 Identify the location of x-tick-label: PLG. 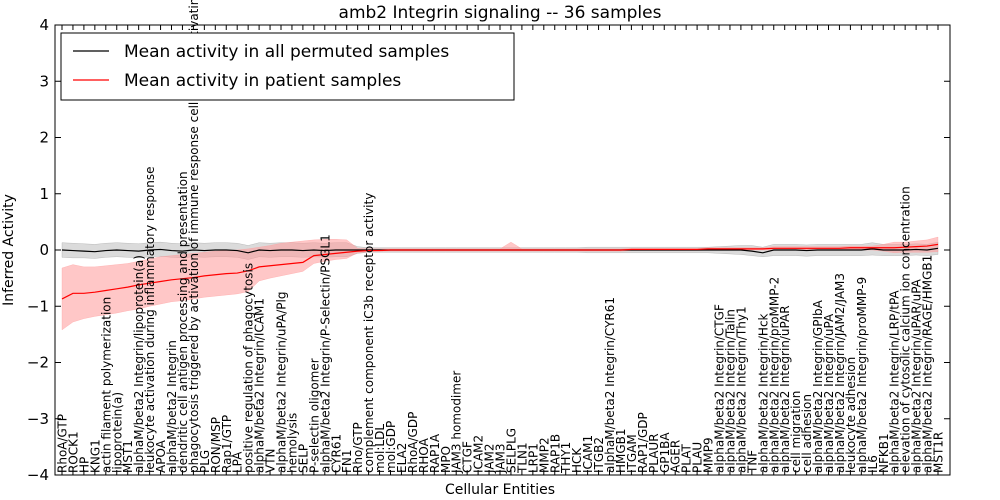
(205, 461).